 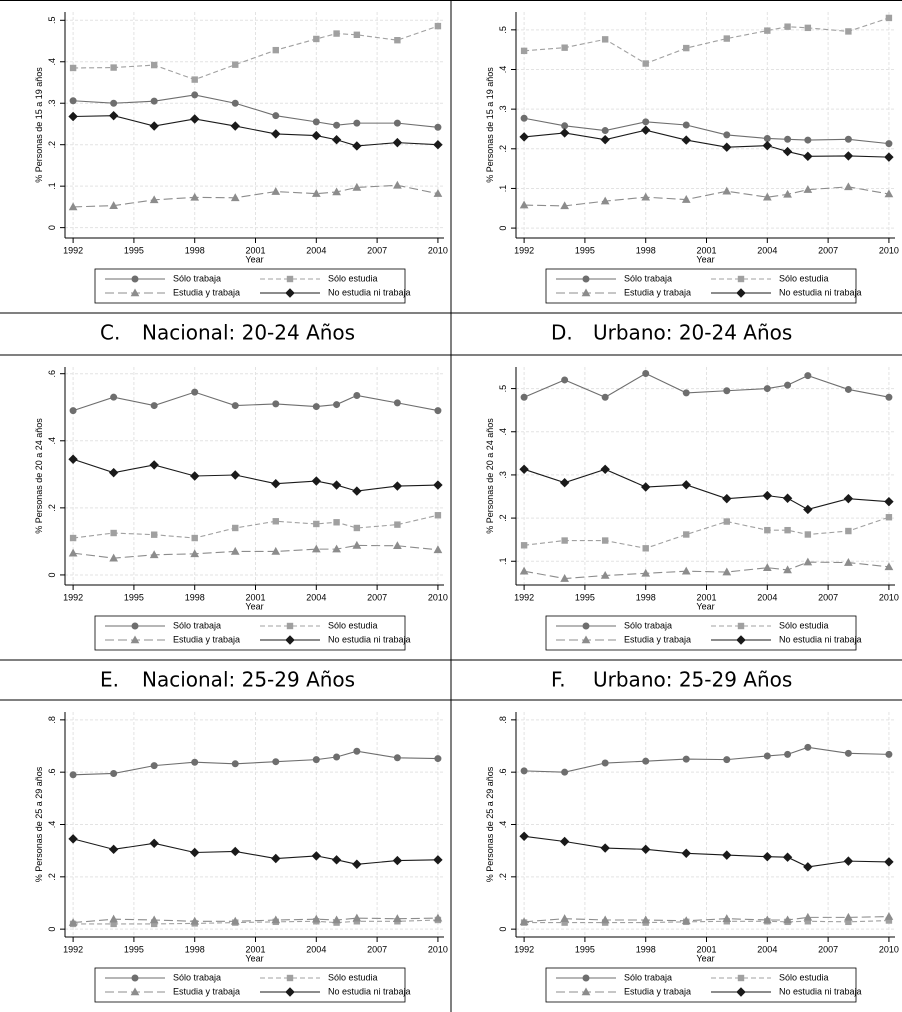 I want to click on panel-label: E., so click(x=109, y=680).